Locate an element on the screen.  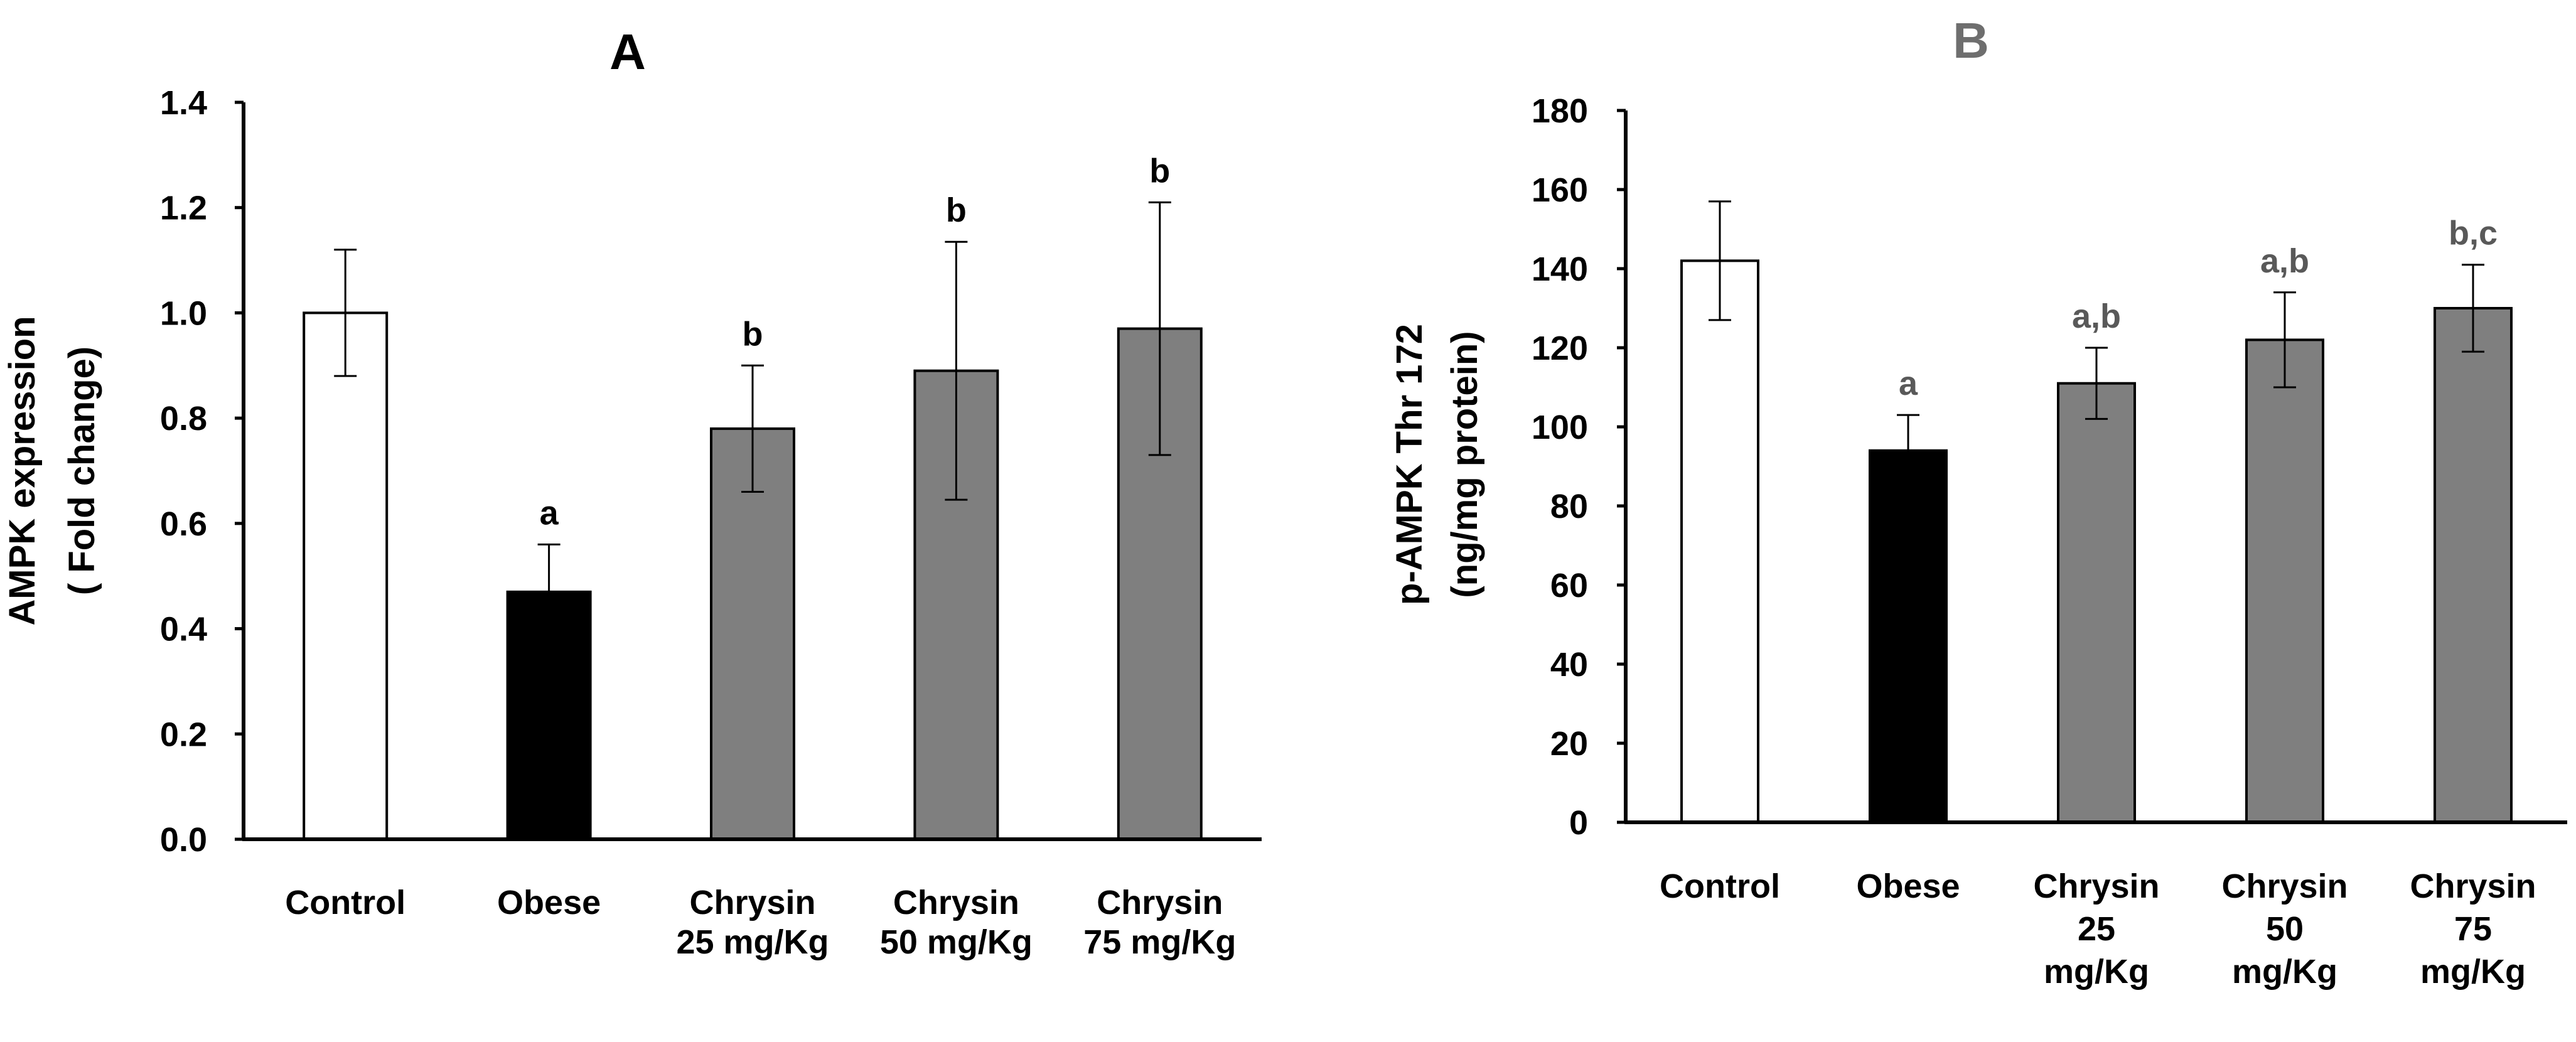
y-tick-label: 160 is located at coordinates (1560, 190).